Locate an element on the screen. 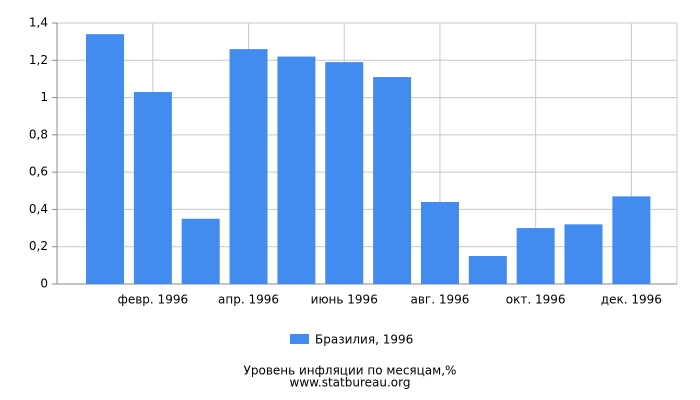  chart-title: Уровень инфляции по месяцам,% is located at coordinates (350, 371).